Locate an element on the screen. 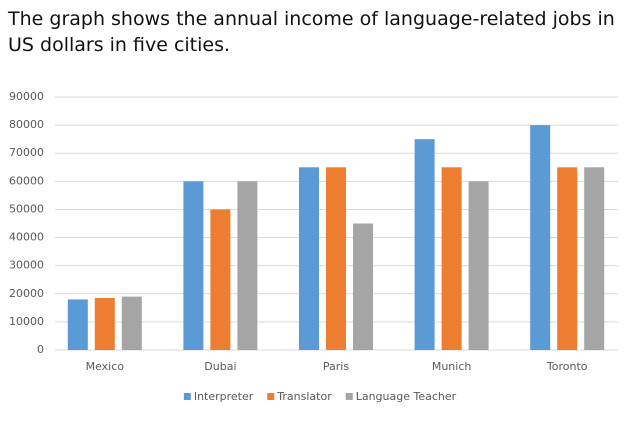 This screenshot has width=640, height=426. y-tick-label: 60000 is located at coordinates (26, 180).